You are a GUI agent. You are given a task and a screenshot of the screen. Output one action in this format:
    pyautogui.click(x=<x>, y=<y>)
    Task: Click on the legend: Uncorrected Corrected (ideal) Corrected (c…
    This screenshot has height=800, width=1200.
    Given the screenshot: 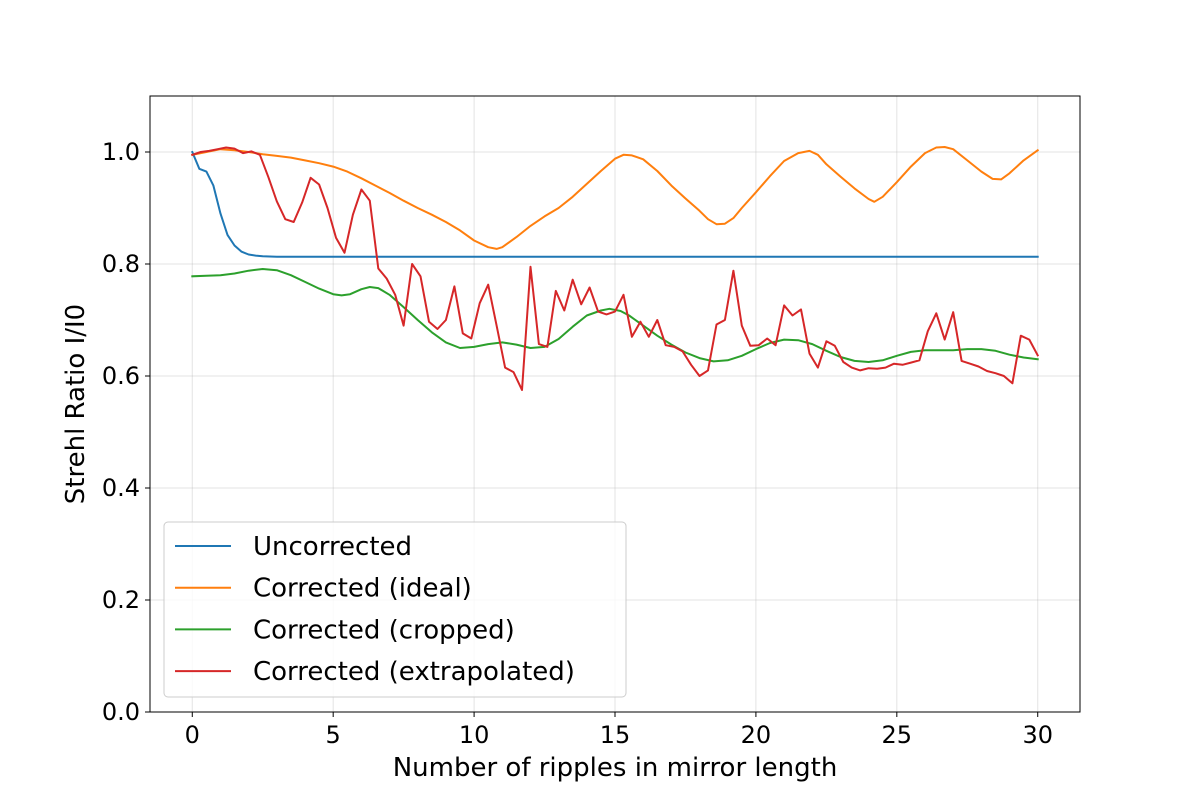 What is the action you would take?
    pyautogui.click(x=395, y=609)
    